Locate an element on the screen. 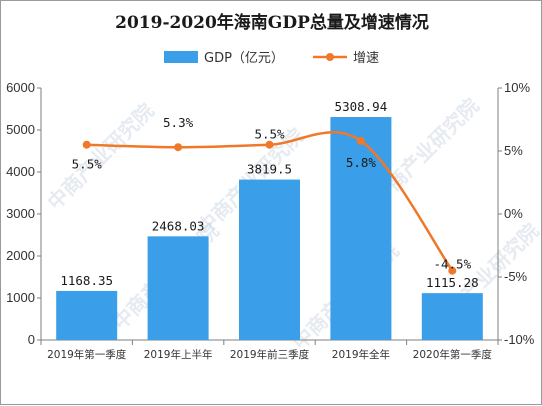  growth-data-label: 5.3% is located at coordinates (178, 122).